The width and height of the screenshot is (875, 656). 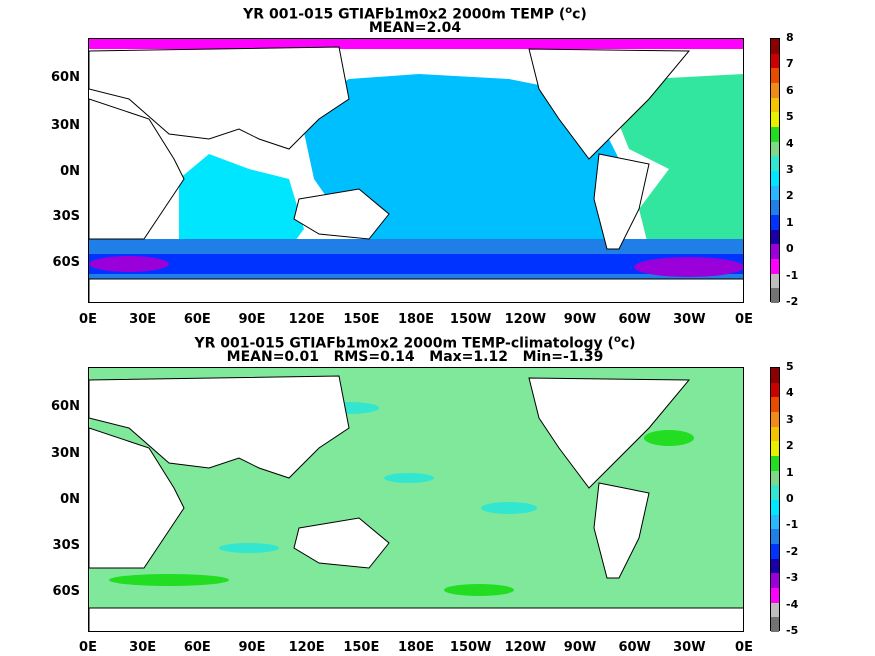 What do you see at coordinates (66, 591) in the screenshot?
I see `panel2-lat-60s: 60S` at bounding box center [66, 591].